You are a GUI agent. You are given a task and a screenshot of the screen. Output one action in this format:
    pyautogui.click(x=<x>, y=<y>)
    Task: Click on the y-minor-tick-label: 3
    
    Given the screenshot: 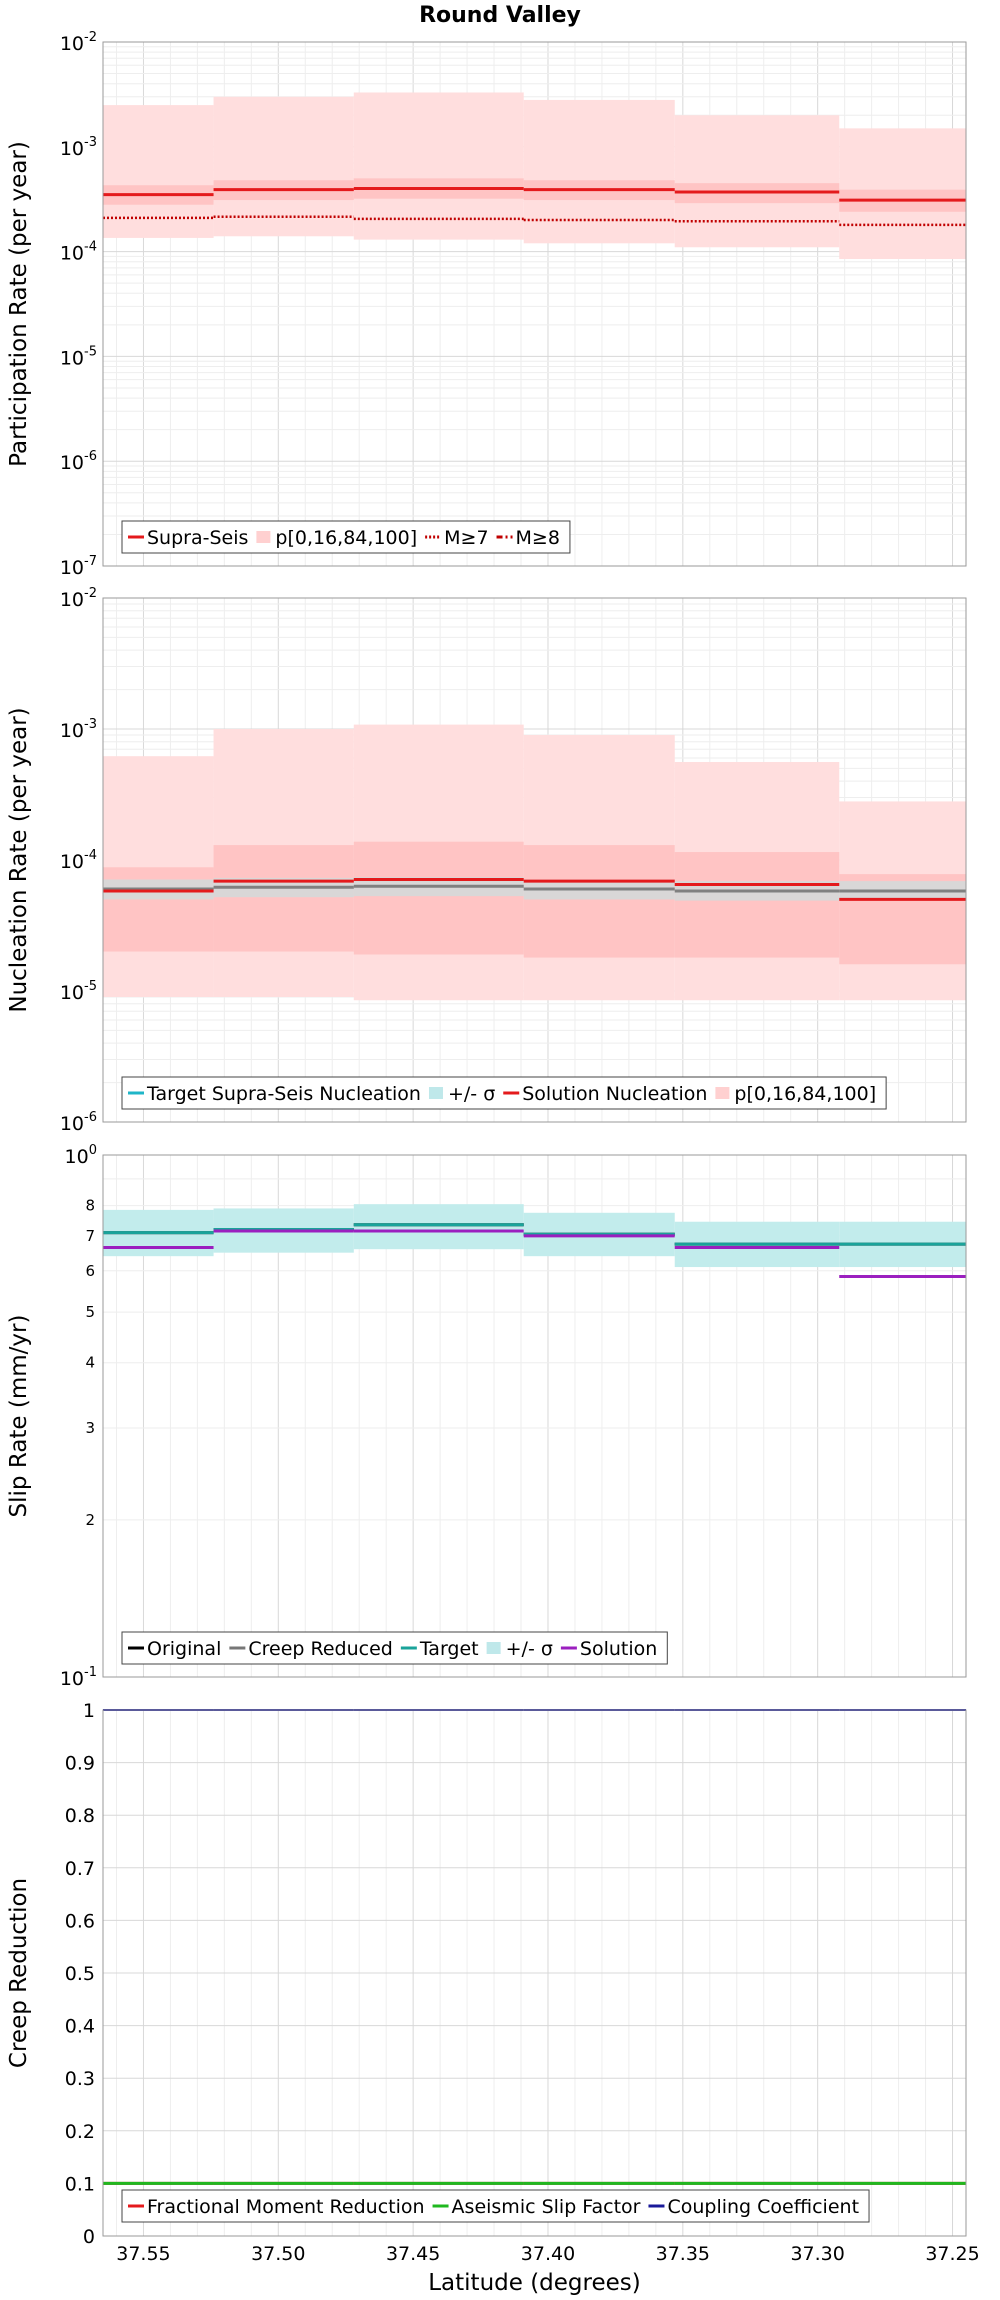 What is the action you would take?
    pyautogui.click(x=90, y=1428)
    